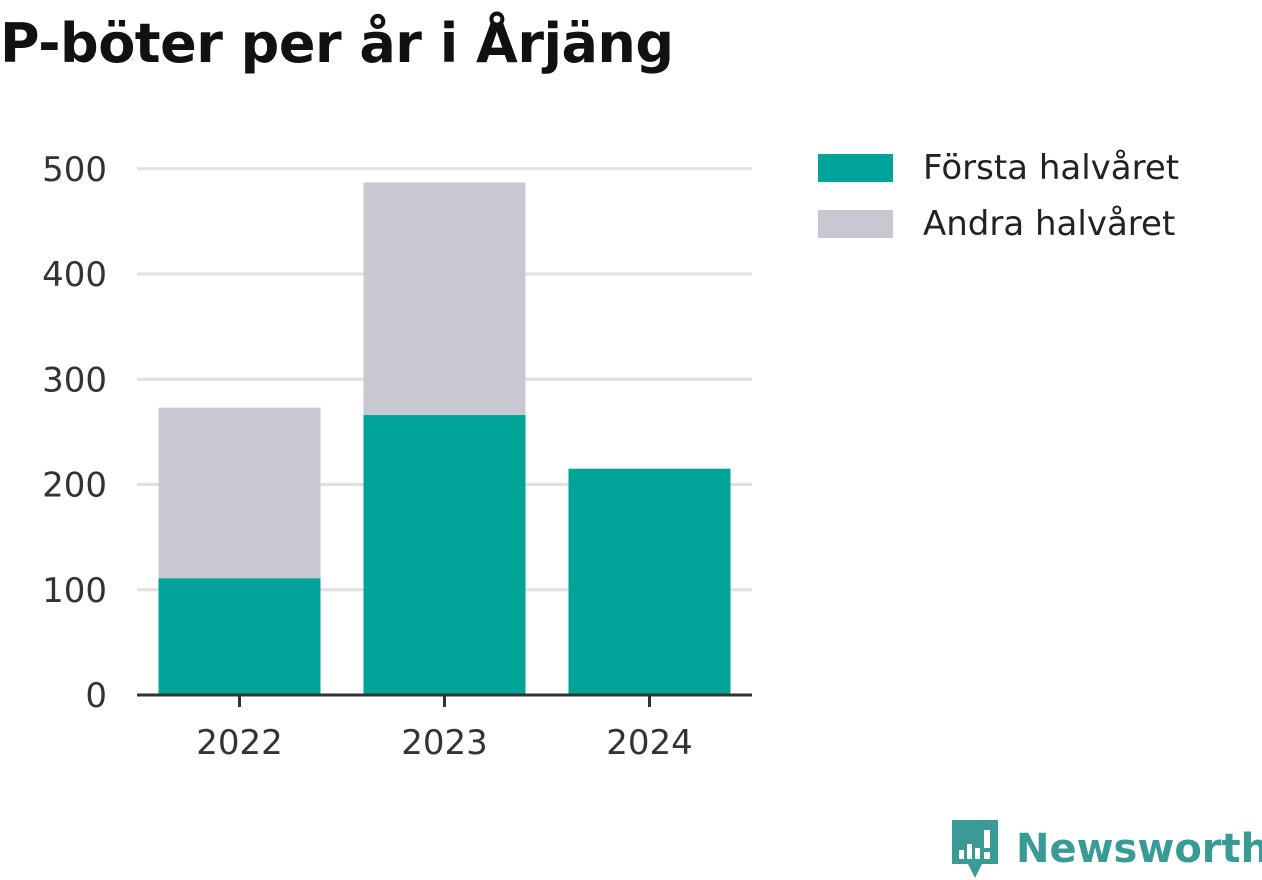  I want to click on x-axis-labels: 2022 2023 2024, so click(444, 743).